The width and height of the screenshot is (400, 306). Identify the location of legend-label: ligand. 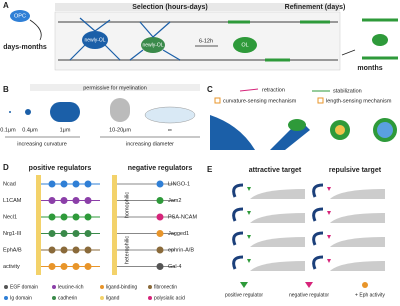
(113, 298).